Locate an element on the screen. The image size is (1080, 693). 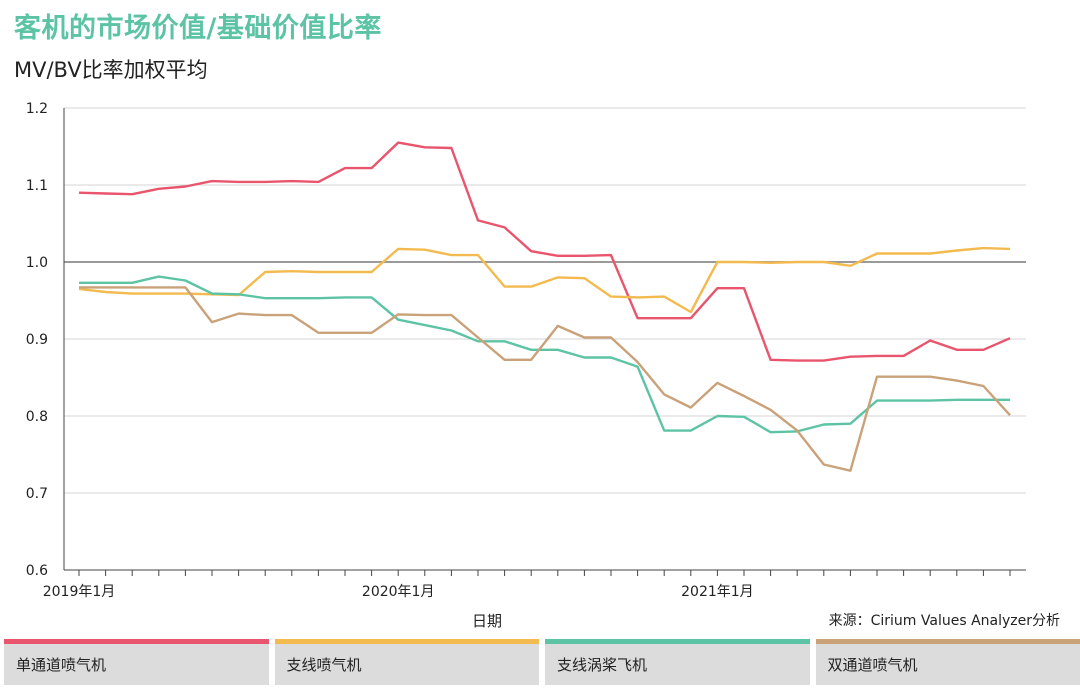
x-axis-label: 日期 is located at coordinates (487, 621).